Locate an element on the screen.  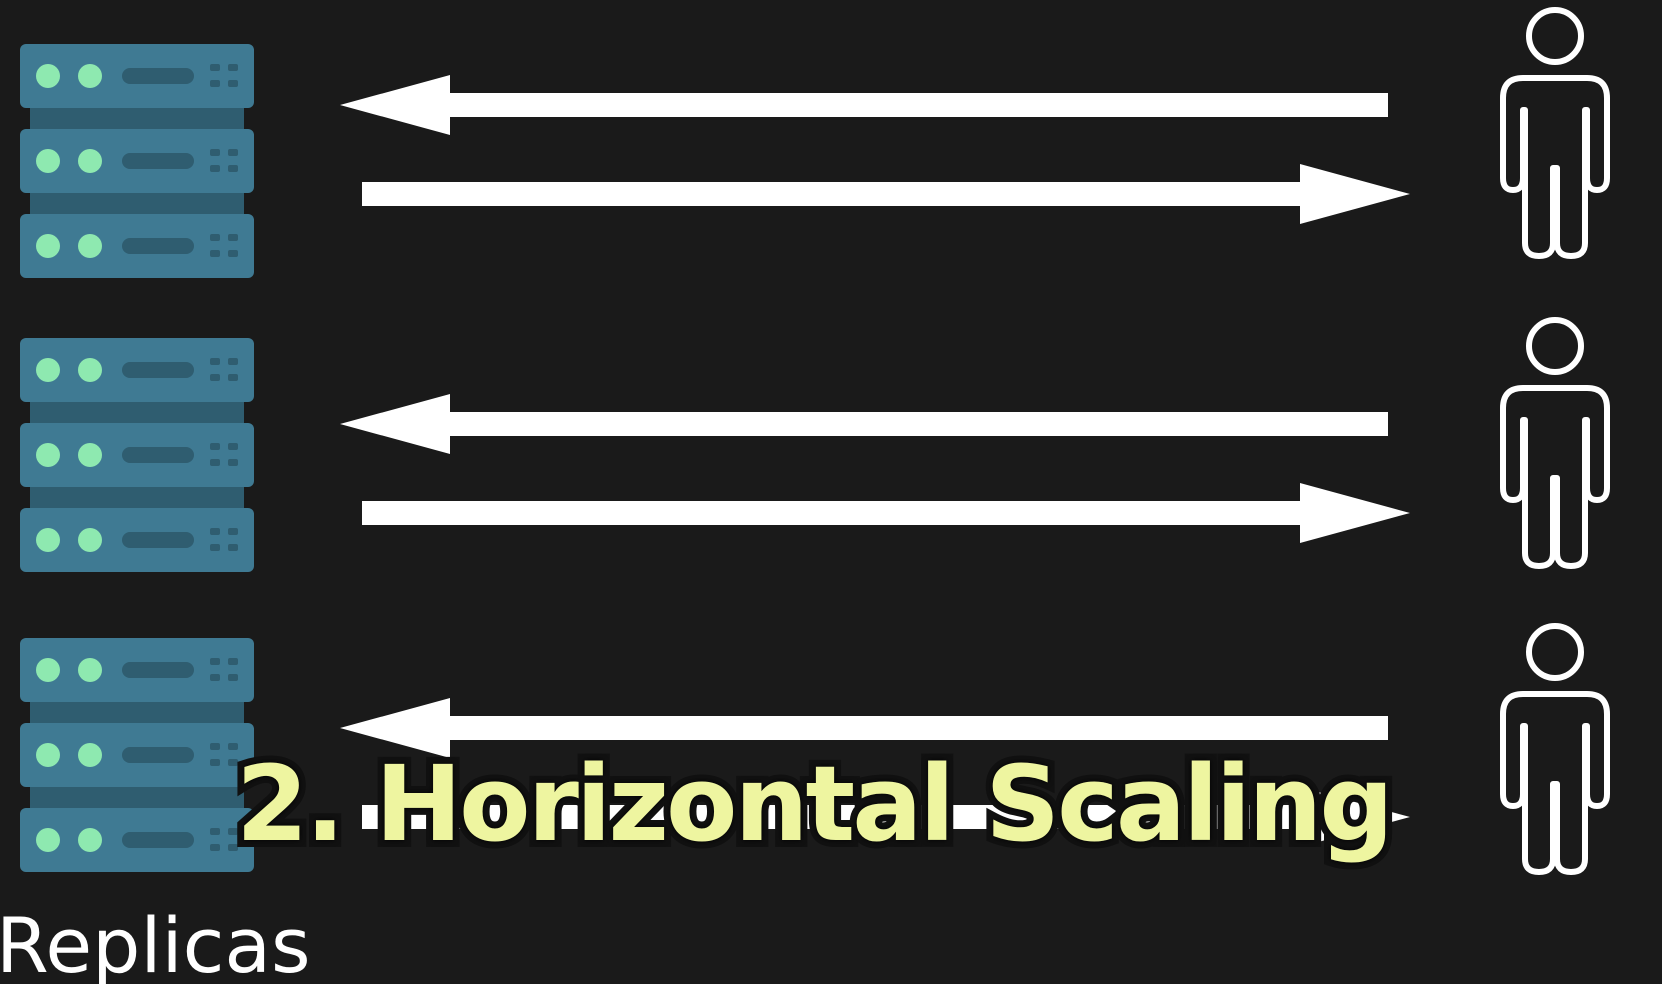
replicas-label: Replicas is located at coordinates (155, 942).